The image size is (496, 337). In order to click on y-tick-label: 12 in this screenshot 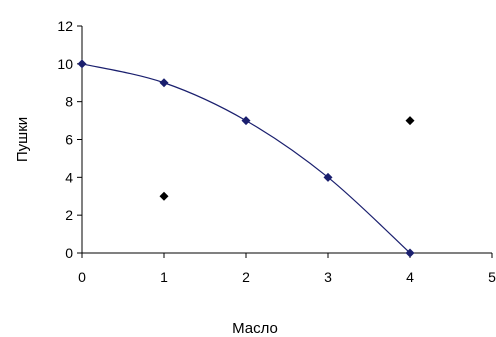, I will do `click(65, 26)`.